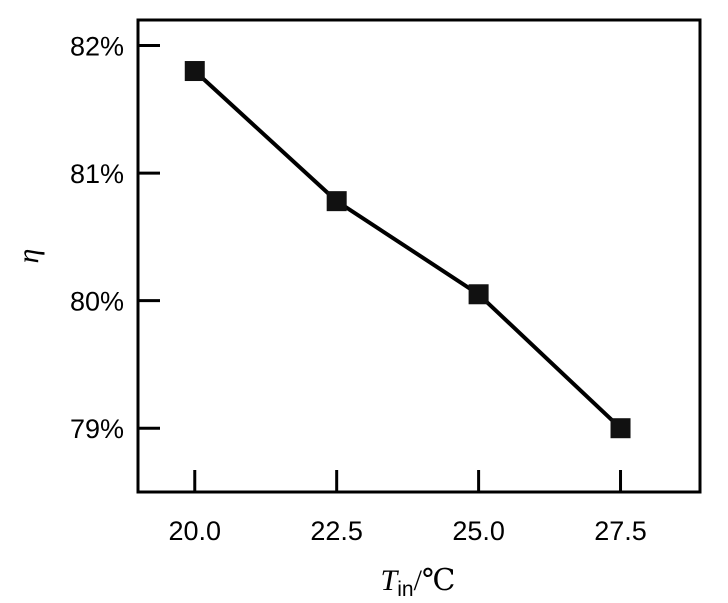 The width and height of the screenshot is (728, 603). What do you see at coordinates (97, 429) in the screenshot?
I see `y-tick-label: 79%` at bounding box center [97, 429].